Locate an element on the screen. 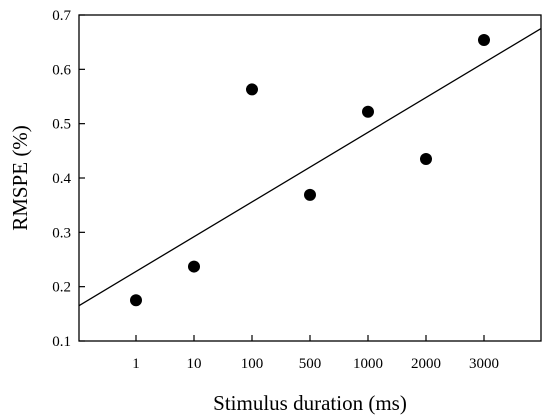 This screenshot has width=550, height=419. x-axis-title: Stimulus duration (ms) is located at coordinates (310, 403).